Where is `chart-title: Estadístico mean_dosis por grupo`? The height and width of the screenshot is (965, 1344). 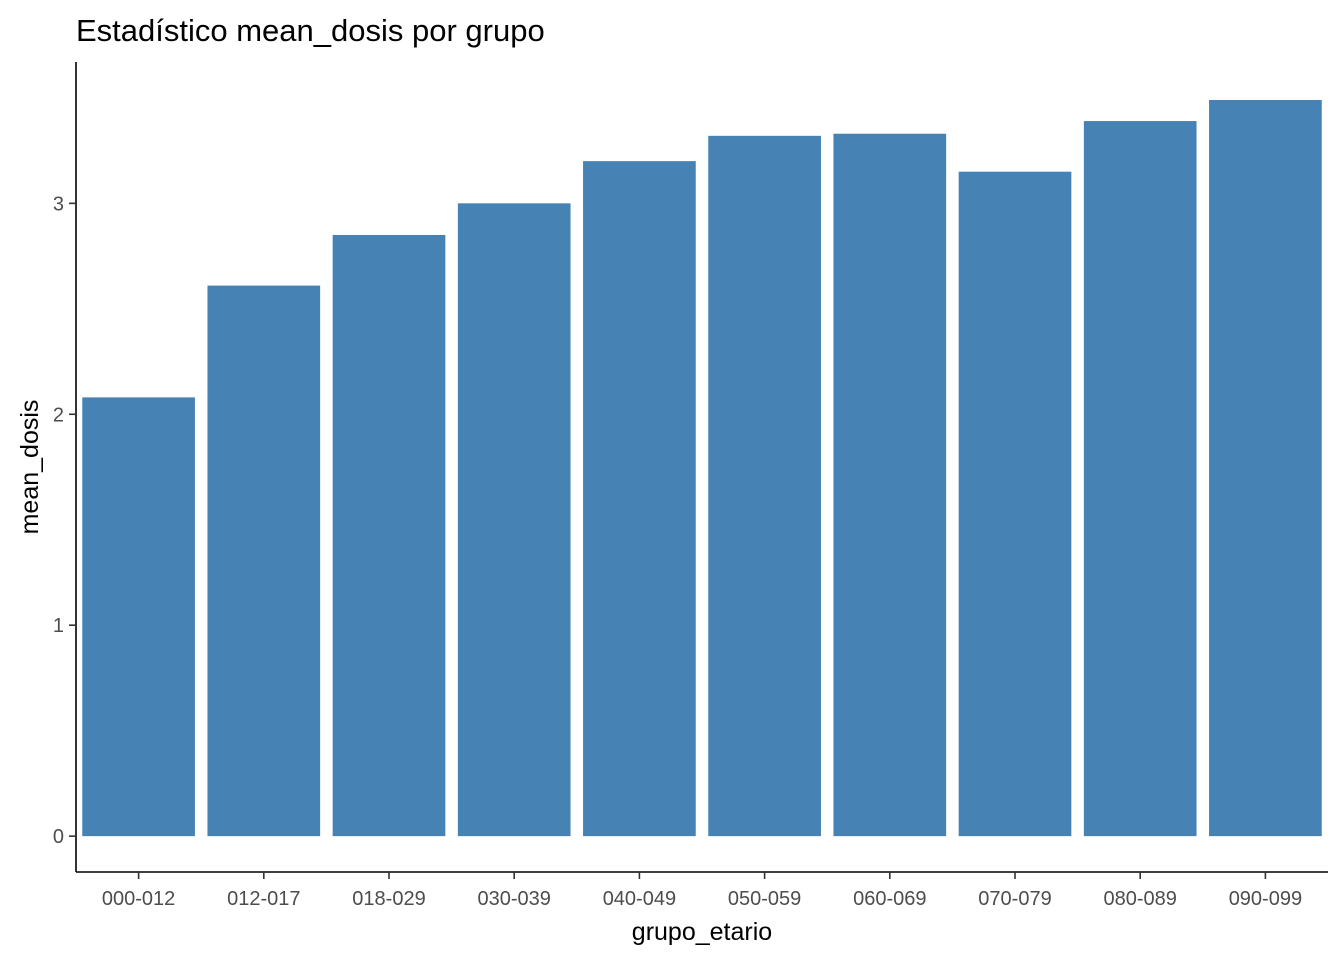
chart-title: Estadístico mean_dosis por grupo is located at coordinates (310, 30).